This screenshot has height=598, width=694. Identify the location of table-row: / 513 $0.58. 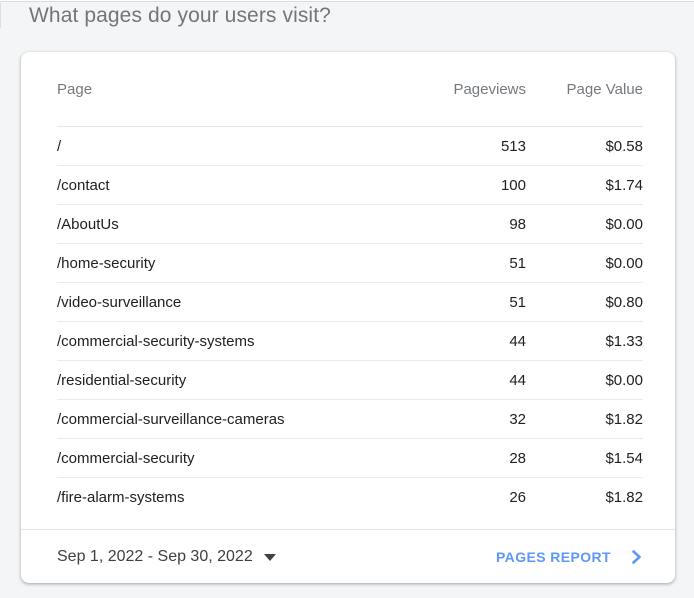
(350, 146).